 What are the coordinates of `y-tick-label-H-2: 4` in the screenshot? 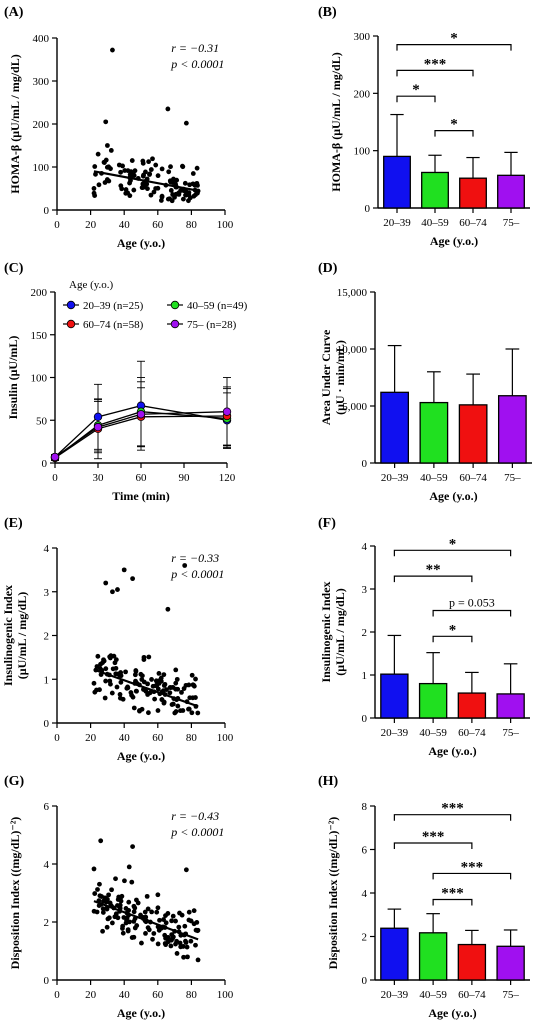 It's located at (365, 894).